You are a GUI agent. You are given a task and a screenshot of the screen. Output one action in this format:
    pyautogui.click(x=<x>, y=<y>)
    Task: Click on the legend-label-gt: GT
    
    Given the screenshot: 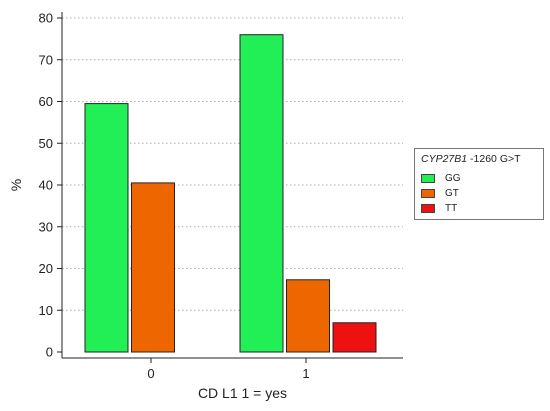 What is the action you would take?
    pyautogui.click(x=452, y=193)
    